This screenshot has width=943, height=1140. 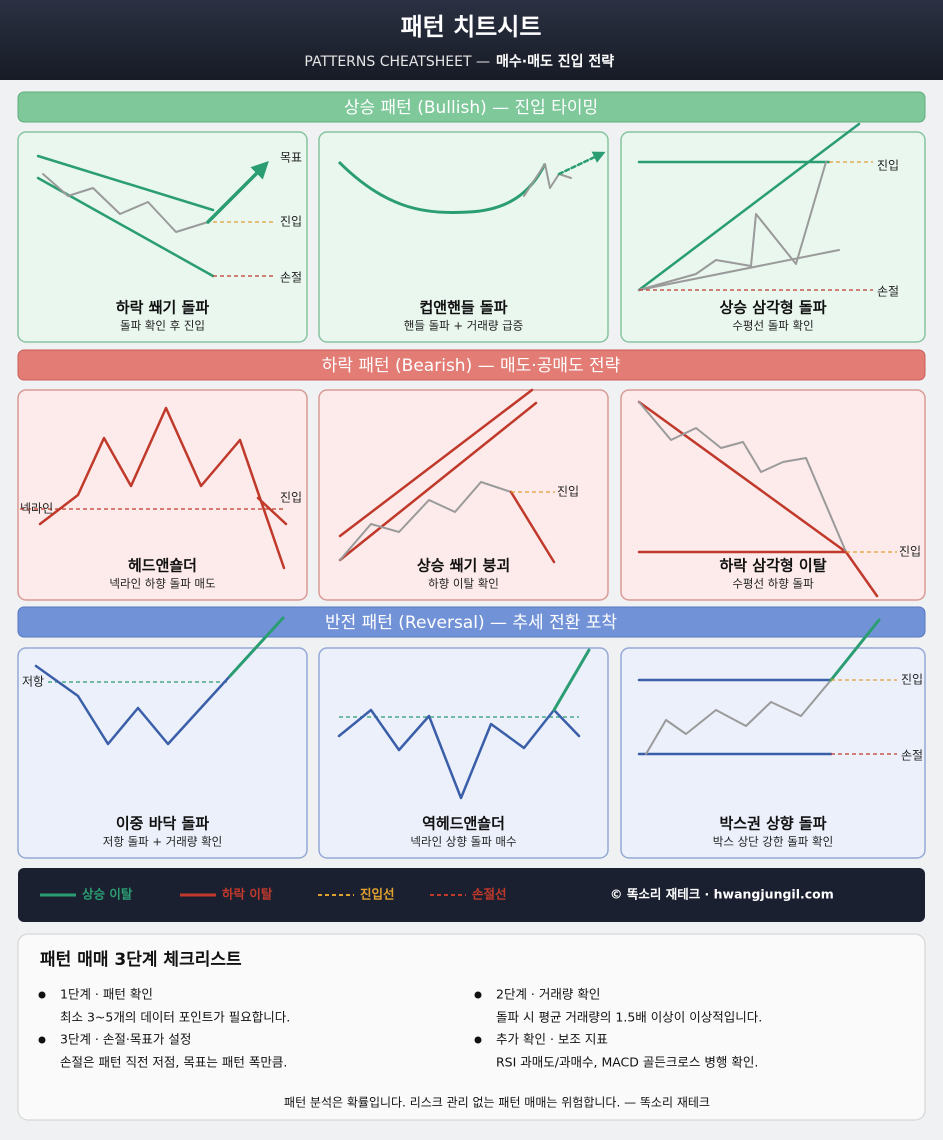 What do you see at coordinates (247, 894) in the screenshot?
I see `legend-label: 하락 이탈` at bounding box center [247, 894].